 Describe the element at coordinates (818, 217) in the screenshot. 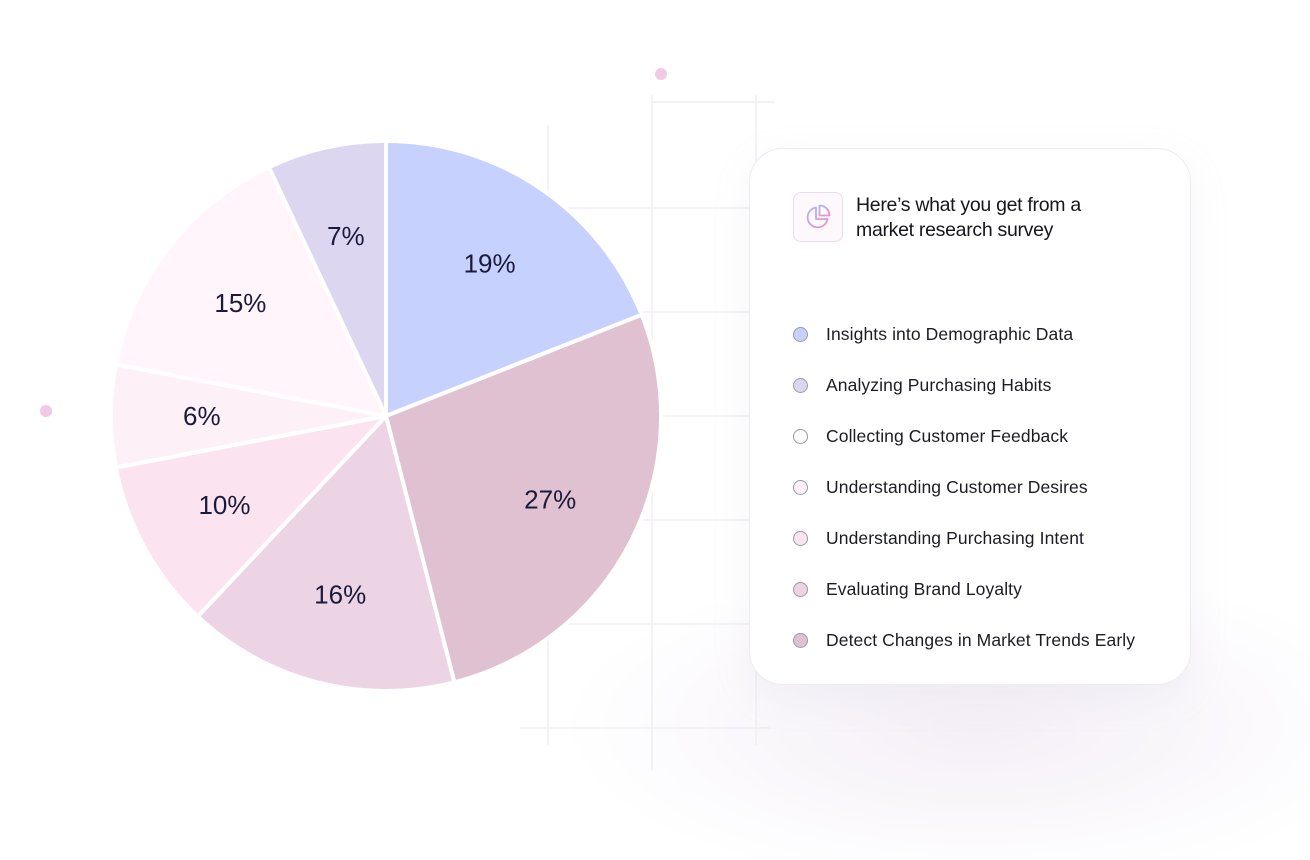

I see `pie-chart-icon` at that location.